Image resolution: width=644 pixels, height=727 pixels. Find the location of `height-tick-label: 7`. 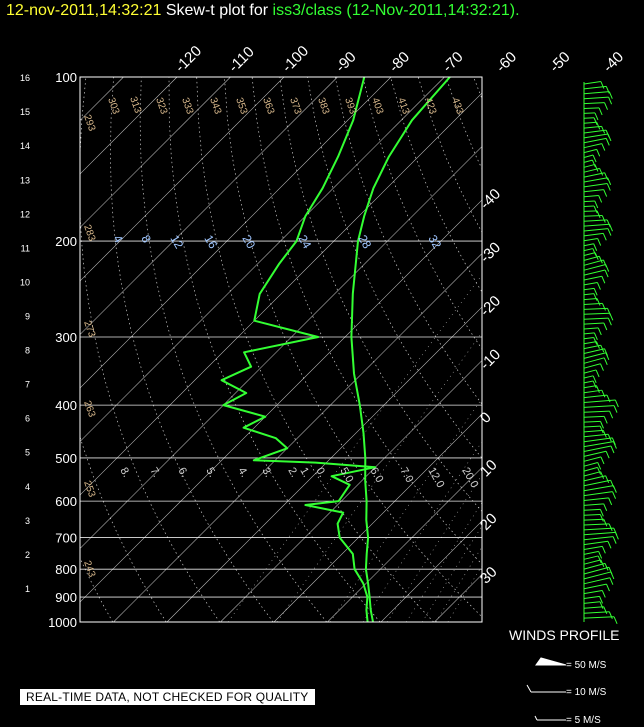

height-tick-label: 7 is located at coordinates (27, 385).